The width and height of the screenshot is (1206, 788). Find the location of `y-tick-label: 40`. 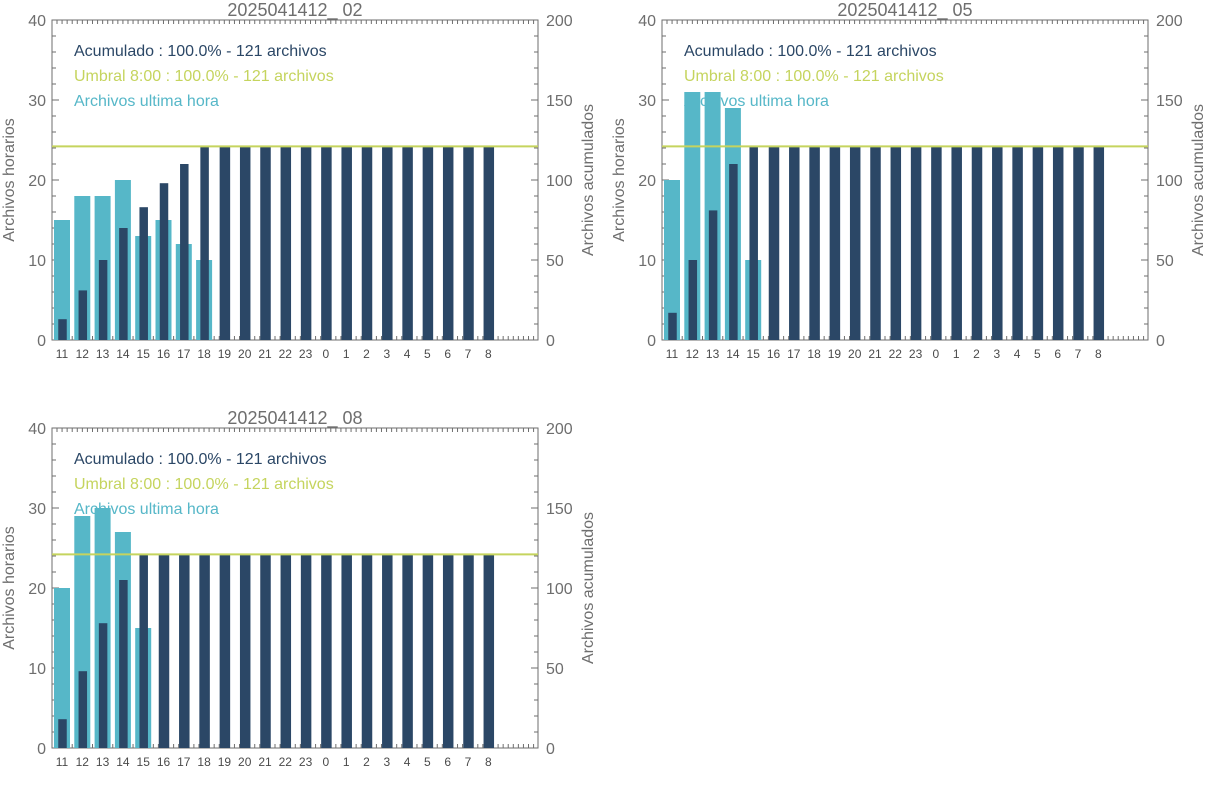

y-tick-label: 40 is located at coordinates (37, 429).